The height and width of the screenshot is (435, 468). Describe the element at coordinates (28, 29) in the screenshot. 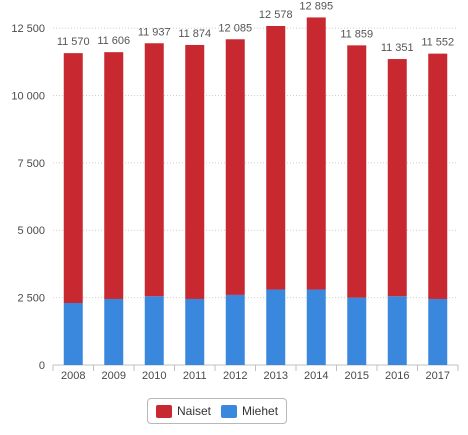

I see `y-tick-label: 12 500` at that location.